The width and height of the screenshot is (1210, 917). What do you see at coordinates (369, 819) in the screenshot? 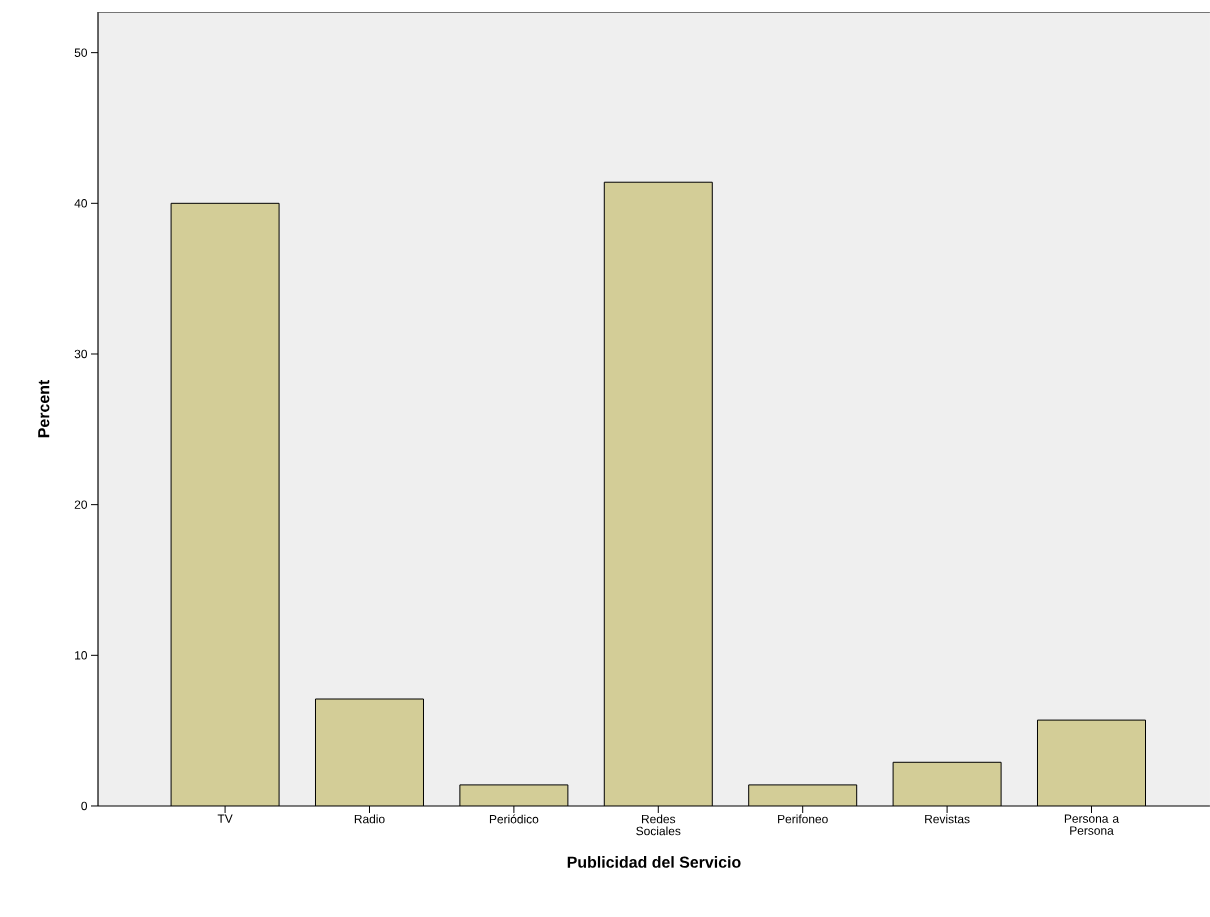
I see `x-tick-label: Radio` at bounding box center [369, 819].